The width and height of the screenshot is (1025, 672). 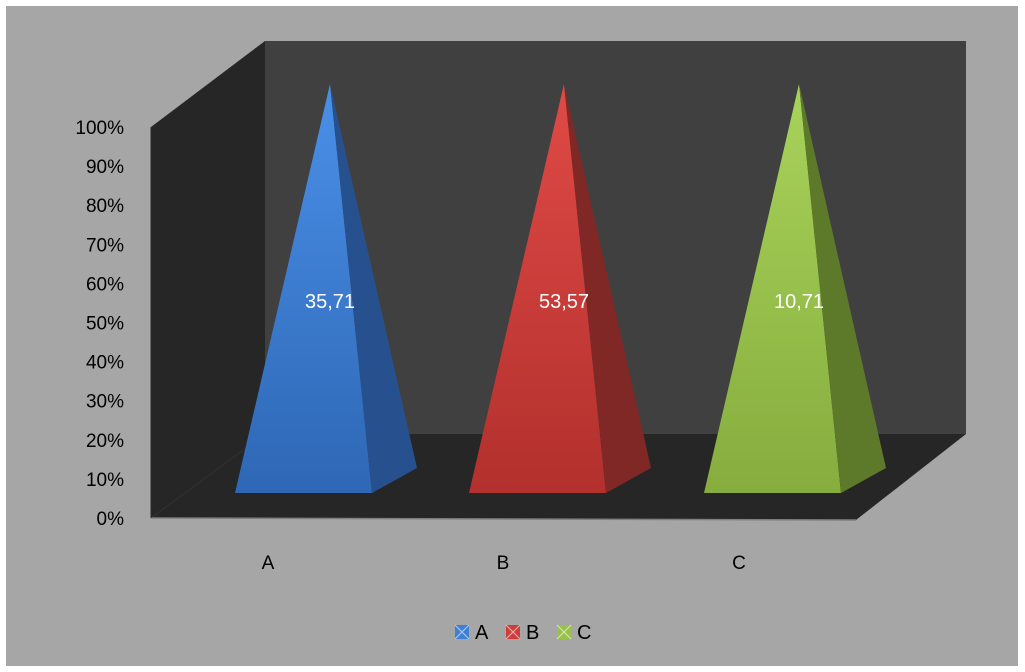 I want to click on legend-item-b: B, so click(x=522, y=633).